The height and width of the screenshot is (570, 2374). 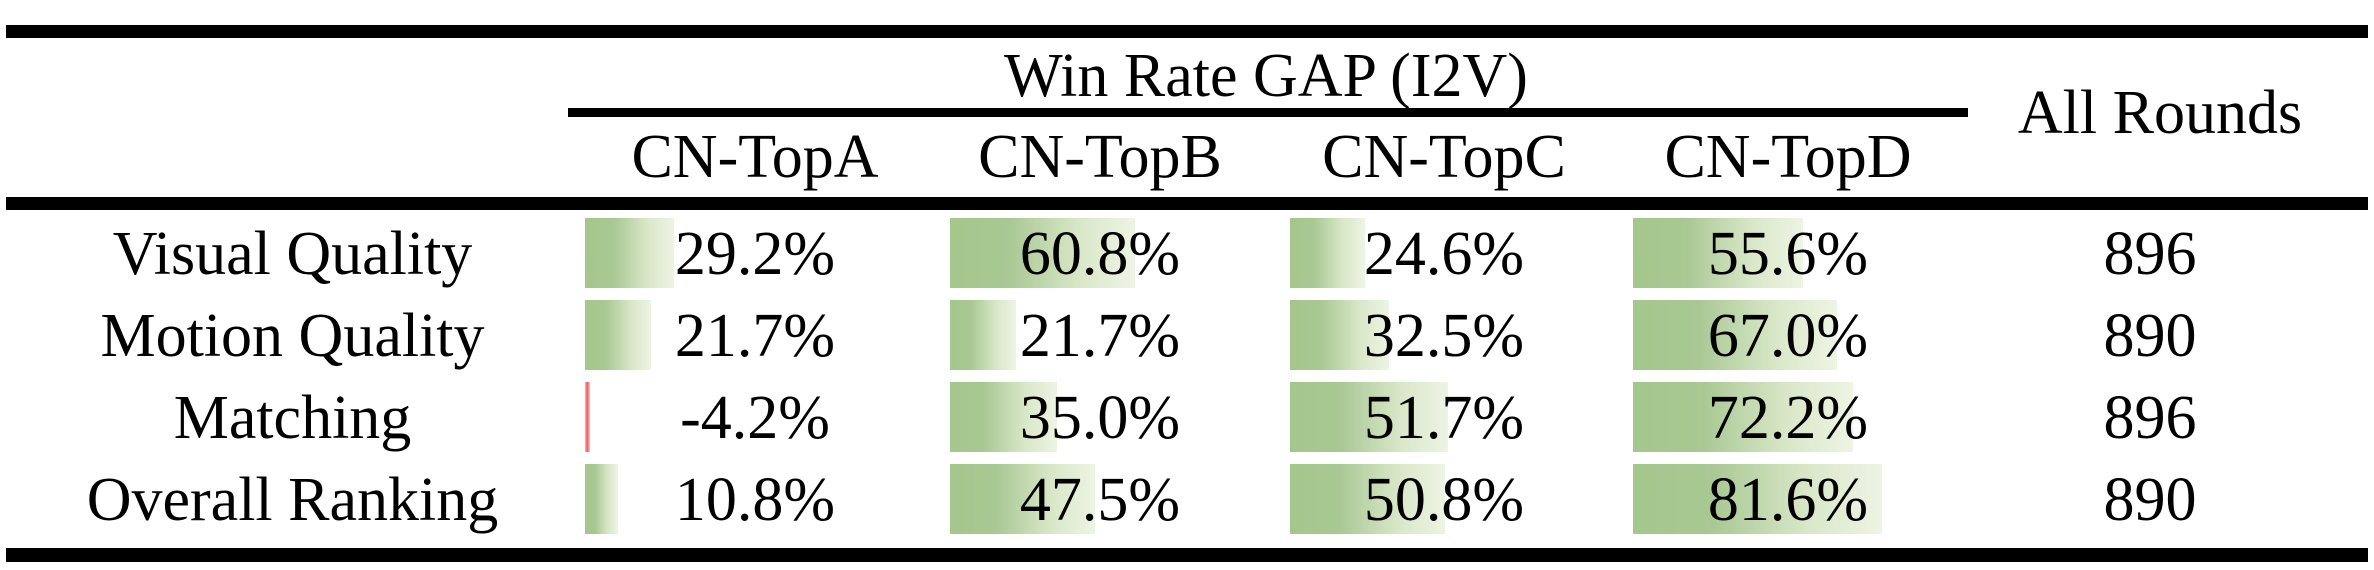 What do you see at coordinates (755, 500) in the screenshot?
I see `cell-value: 10.8%` at bounding box center [755, 500].